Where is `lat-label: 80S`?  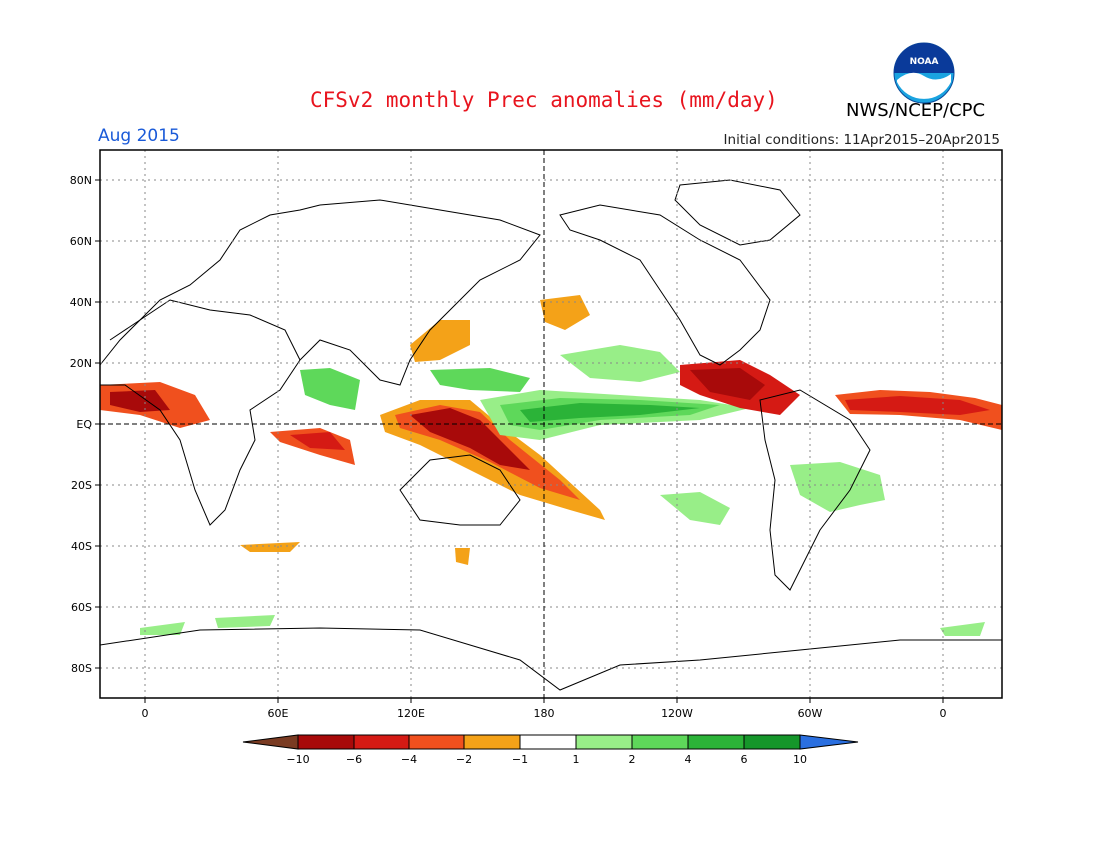
lat-label: 80S is located at coordinates (81, 668).